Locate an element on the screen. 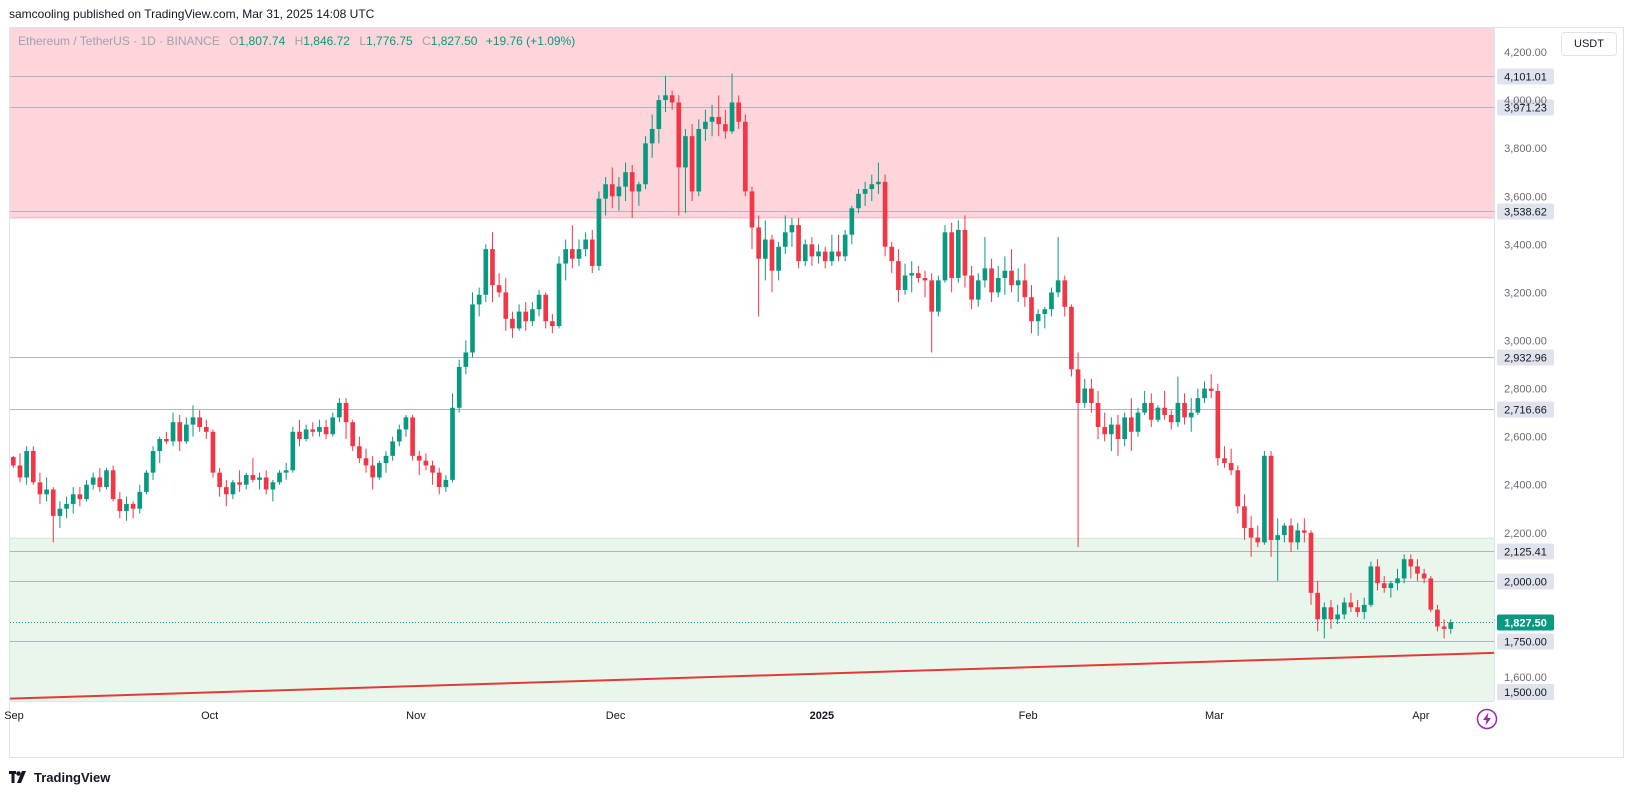 This screenshot has width=1634, height=794. level-price-label: 3,538.62 is located at coordinates (1525, 213).